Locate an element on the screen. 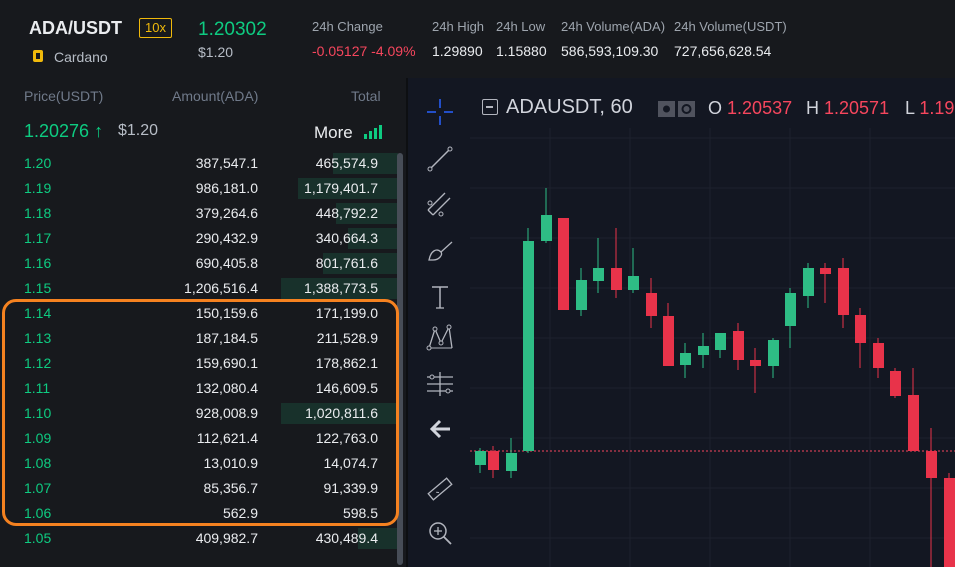 Image resolution: width=955 pixels, height=567 pixels. row-price: 1.08 is located at coordinates (38, 463).